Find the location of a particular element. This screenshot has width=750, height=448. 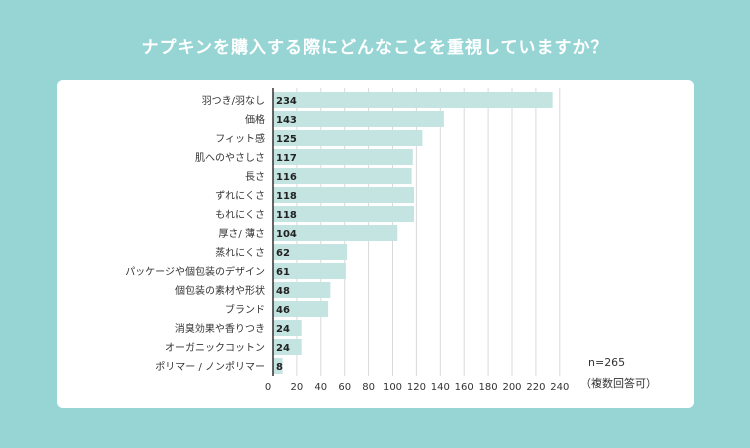

value-labels: 234 143 125 117 116 118 118 104 62 61 48 46 24 24 8 is located at coordinates (286, 234).